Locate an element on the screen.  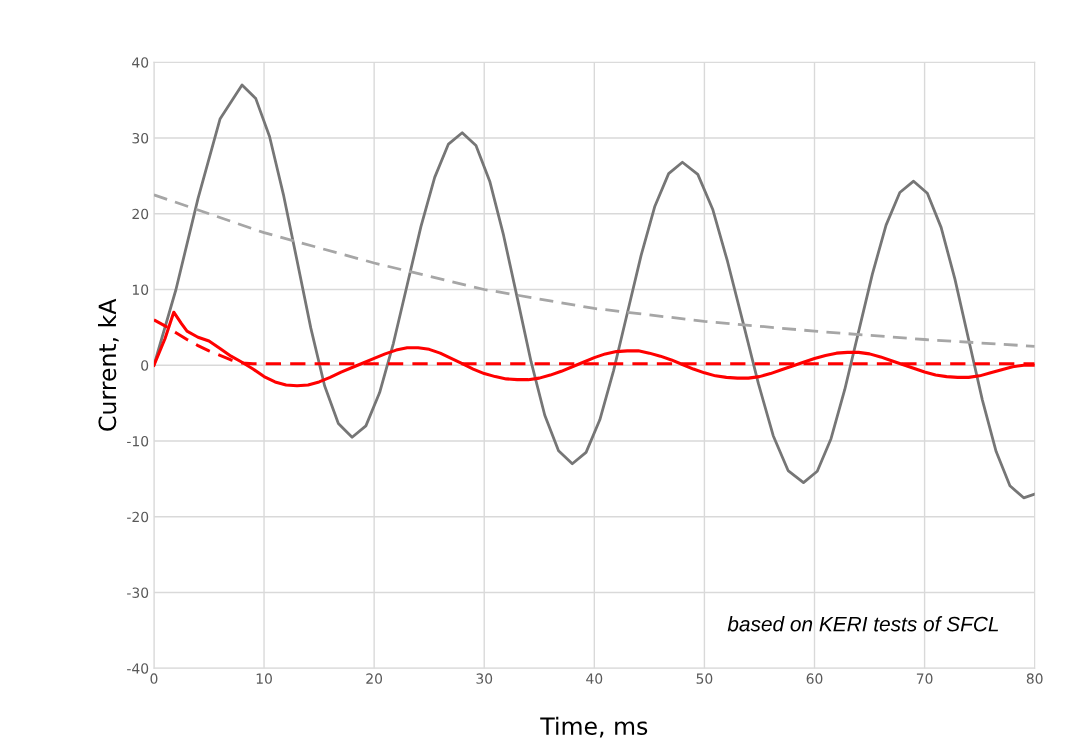
y-tick-label: 40 is located at coordinates (140, 62).